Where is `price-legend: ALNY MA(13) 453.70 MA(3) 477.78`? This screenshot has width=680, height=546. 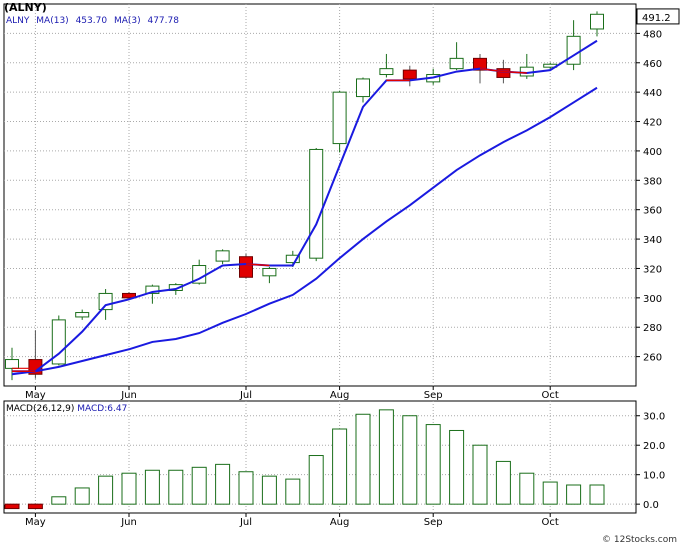
price-legend: ALNY MA(13) 453.70 MA(3) 477.78 is located at coordinates (94, 21).